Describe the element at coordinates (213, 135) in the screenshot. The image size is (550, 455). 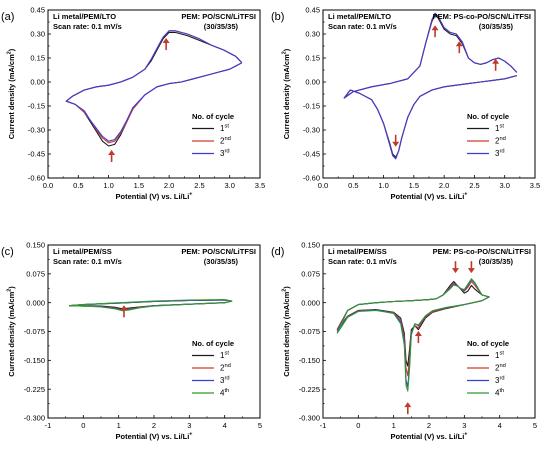
I see `legend: No. of cycle 1st 2nd 3rd` at that location.